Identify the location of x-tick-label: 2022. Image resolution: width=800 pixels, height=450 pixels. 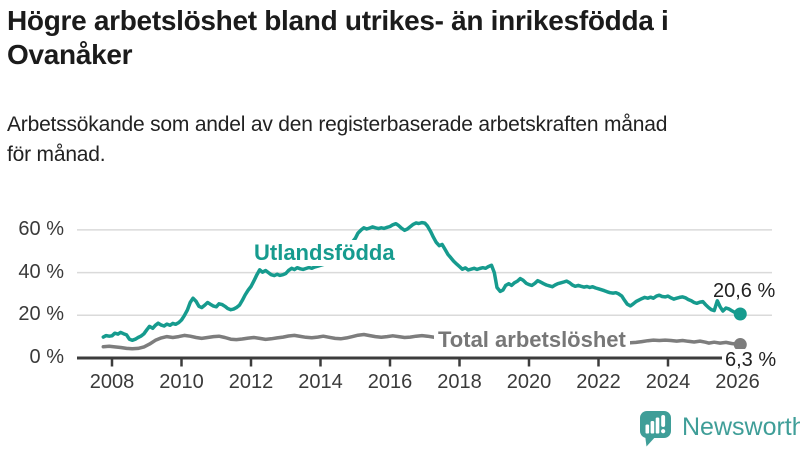
(598, 382).